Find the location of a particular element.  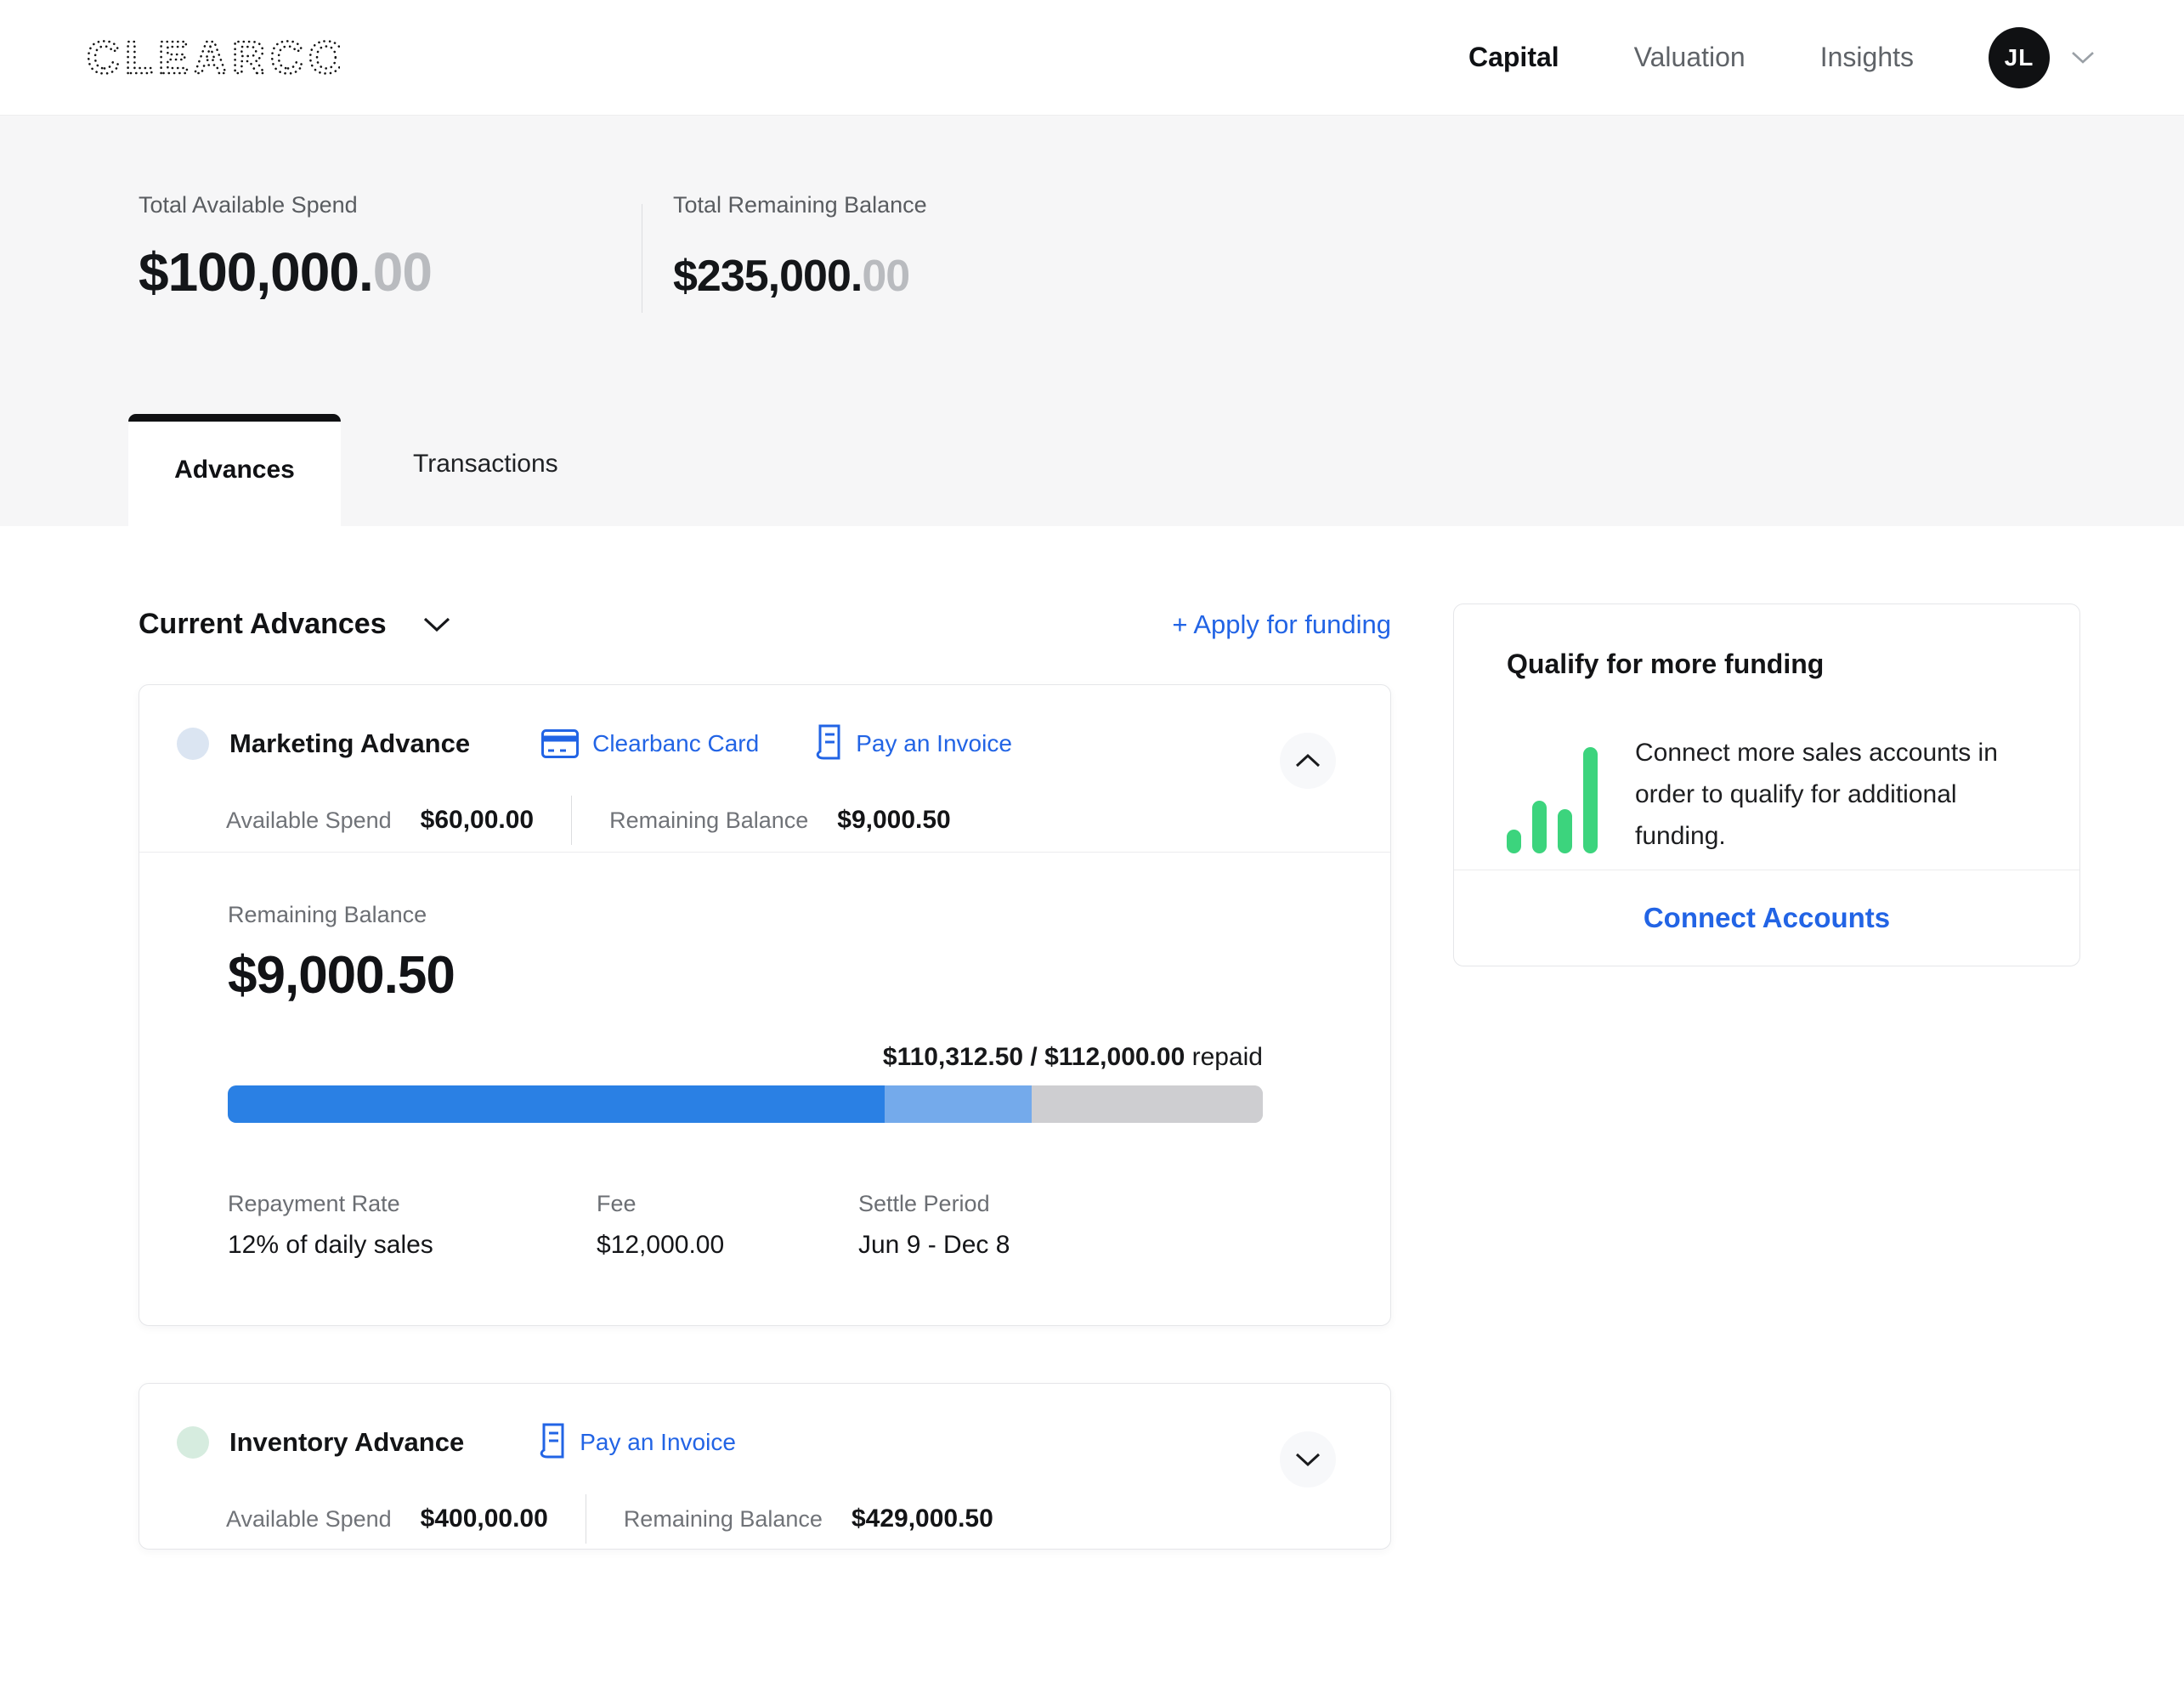

avatar: JL is located at coordinates (2019, 57).